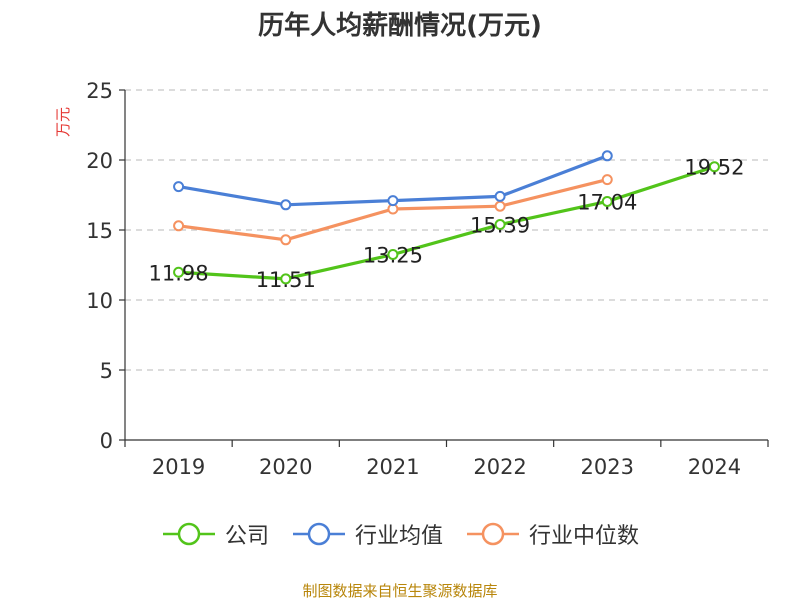  I want to click on data-label: 11.98, so click(179, 273).